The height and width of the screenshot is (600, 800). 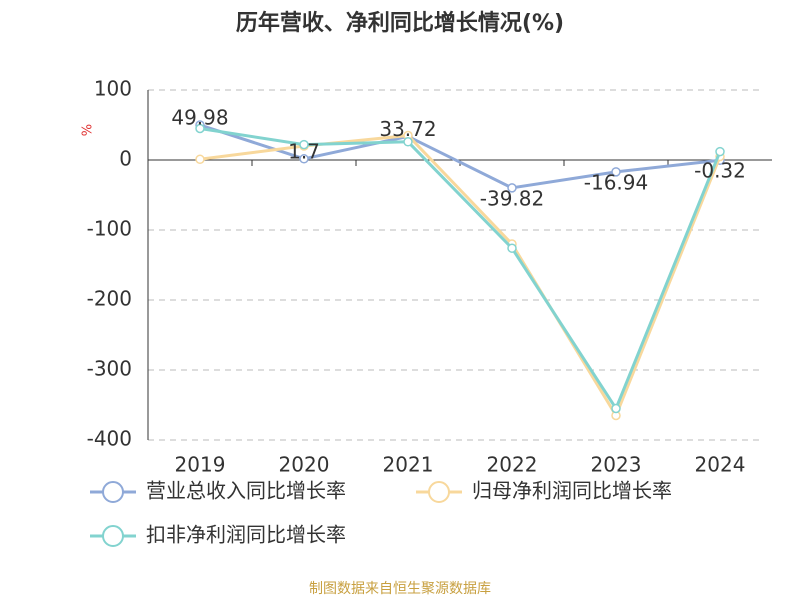 What do you see at coordinates (400, 23) in the screenshot?
I see `chart-title: 历年营收、净利同比增长情况(%)` at bounding box center [400, 23].